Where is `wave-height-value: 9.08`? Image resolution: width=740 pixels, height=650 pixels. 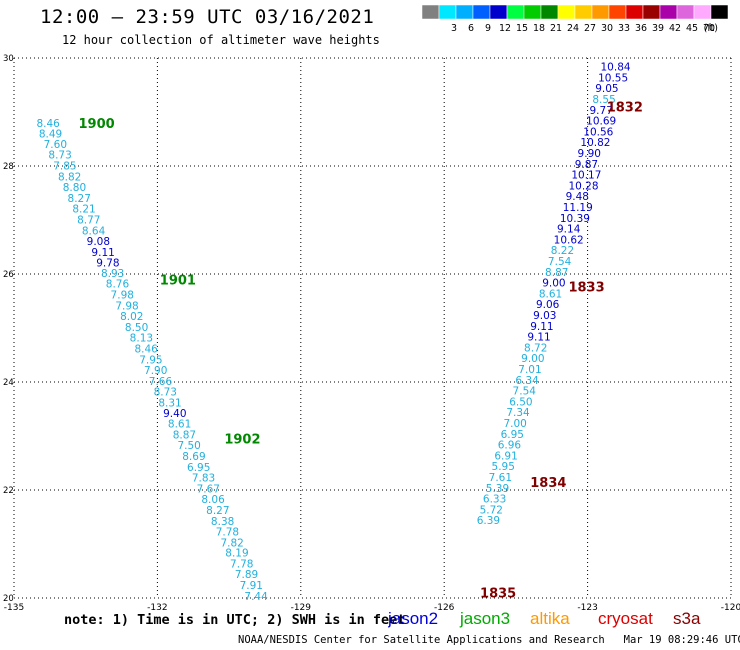
wave-height-value: 9.08 is located at coordinates (98, 242).